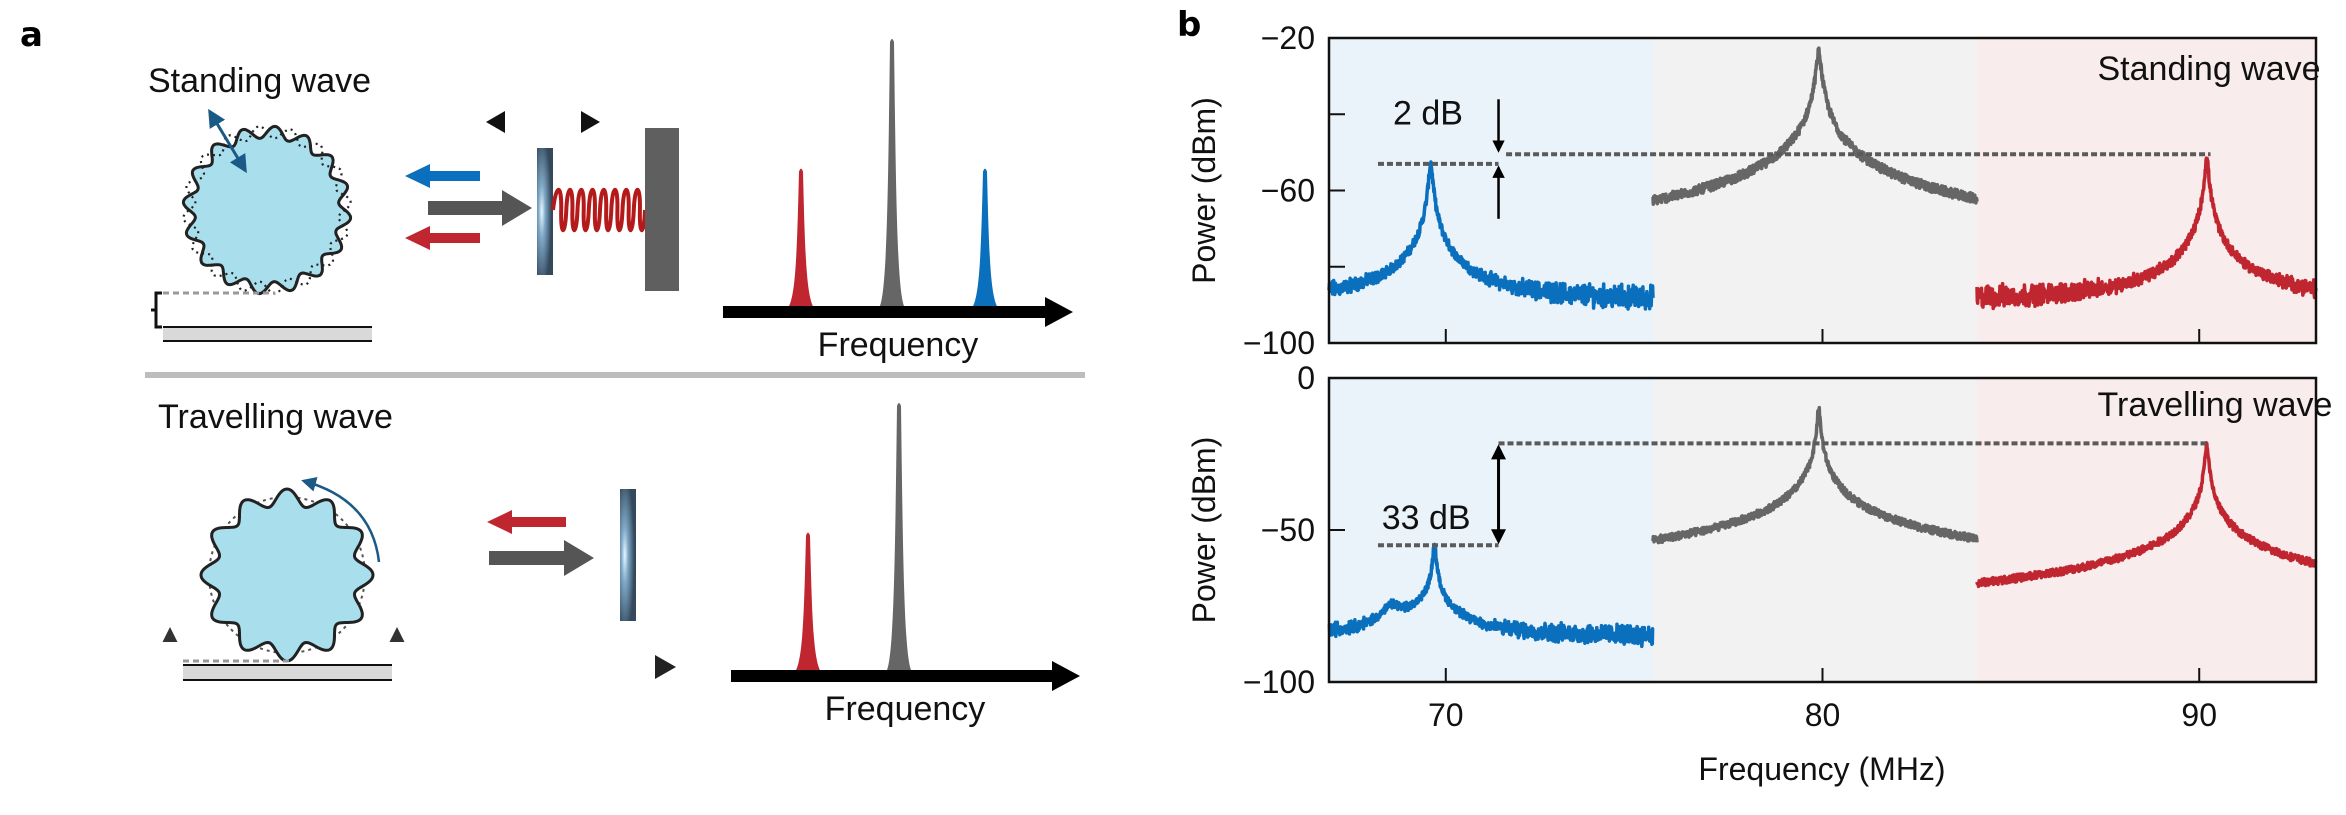 This screenshot has height=815, width=2346. What do you see at coordinates (1426, 518) in the screenshot?
I see `annotation-label: 33 dB` at bounding box center [1426, 518].